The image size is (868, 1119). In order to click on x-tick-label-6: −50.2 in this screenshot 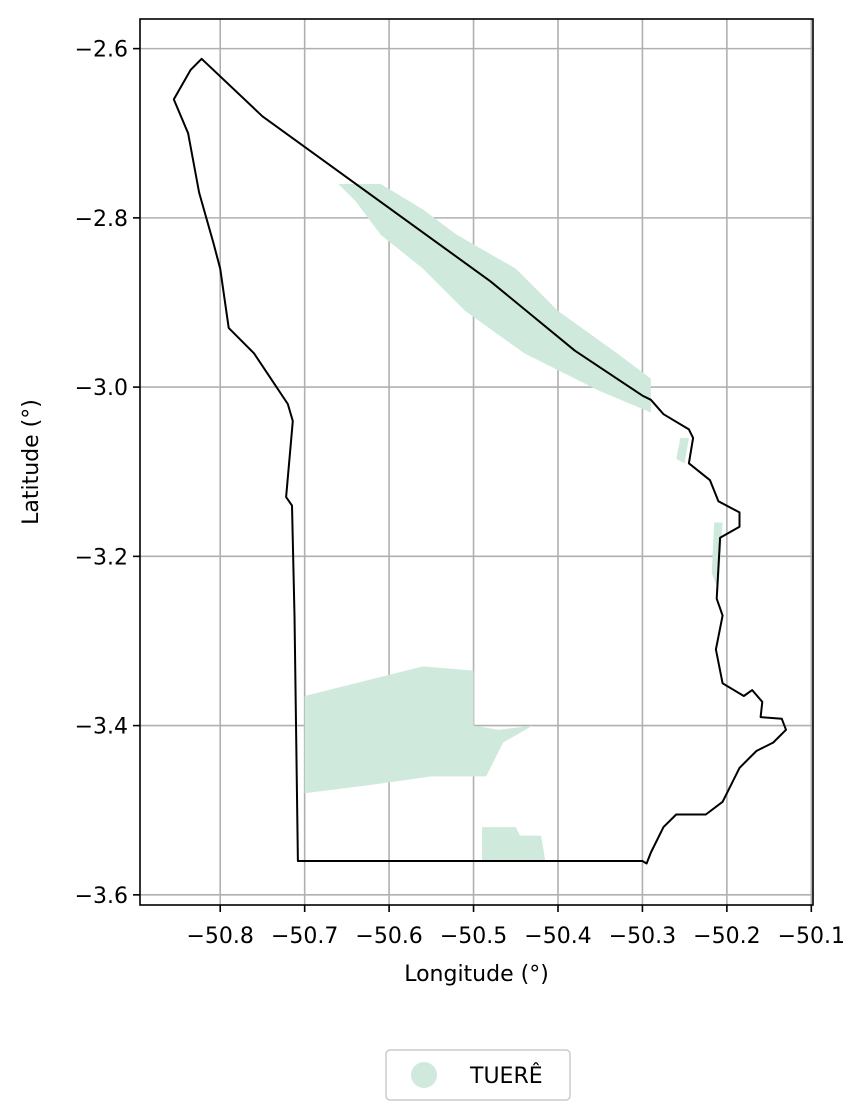, I will do `click(726, 936)`.